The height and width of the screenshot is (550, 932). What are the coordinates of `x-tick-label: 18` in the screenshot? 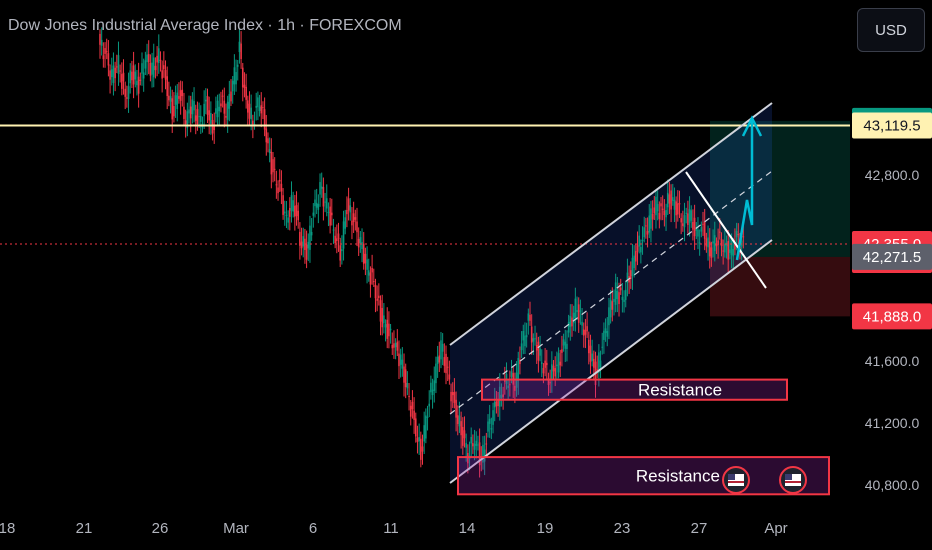 It's located at (7, 528).